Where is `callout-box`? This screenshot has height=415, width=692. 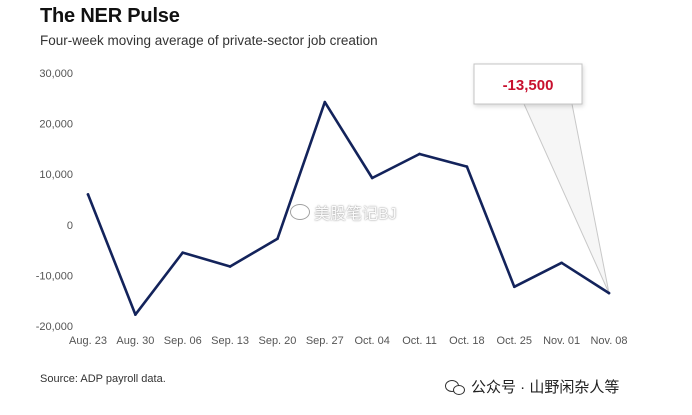 callout-box is located at coordinates (528, 84).